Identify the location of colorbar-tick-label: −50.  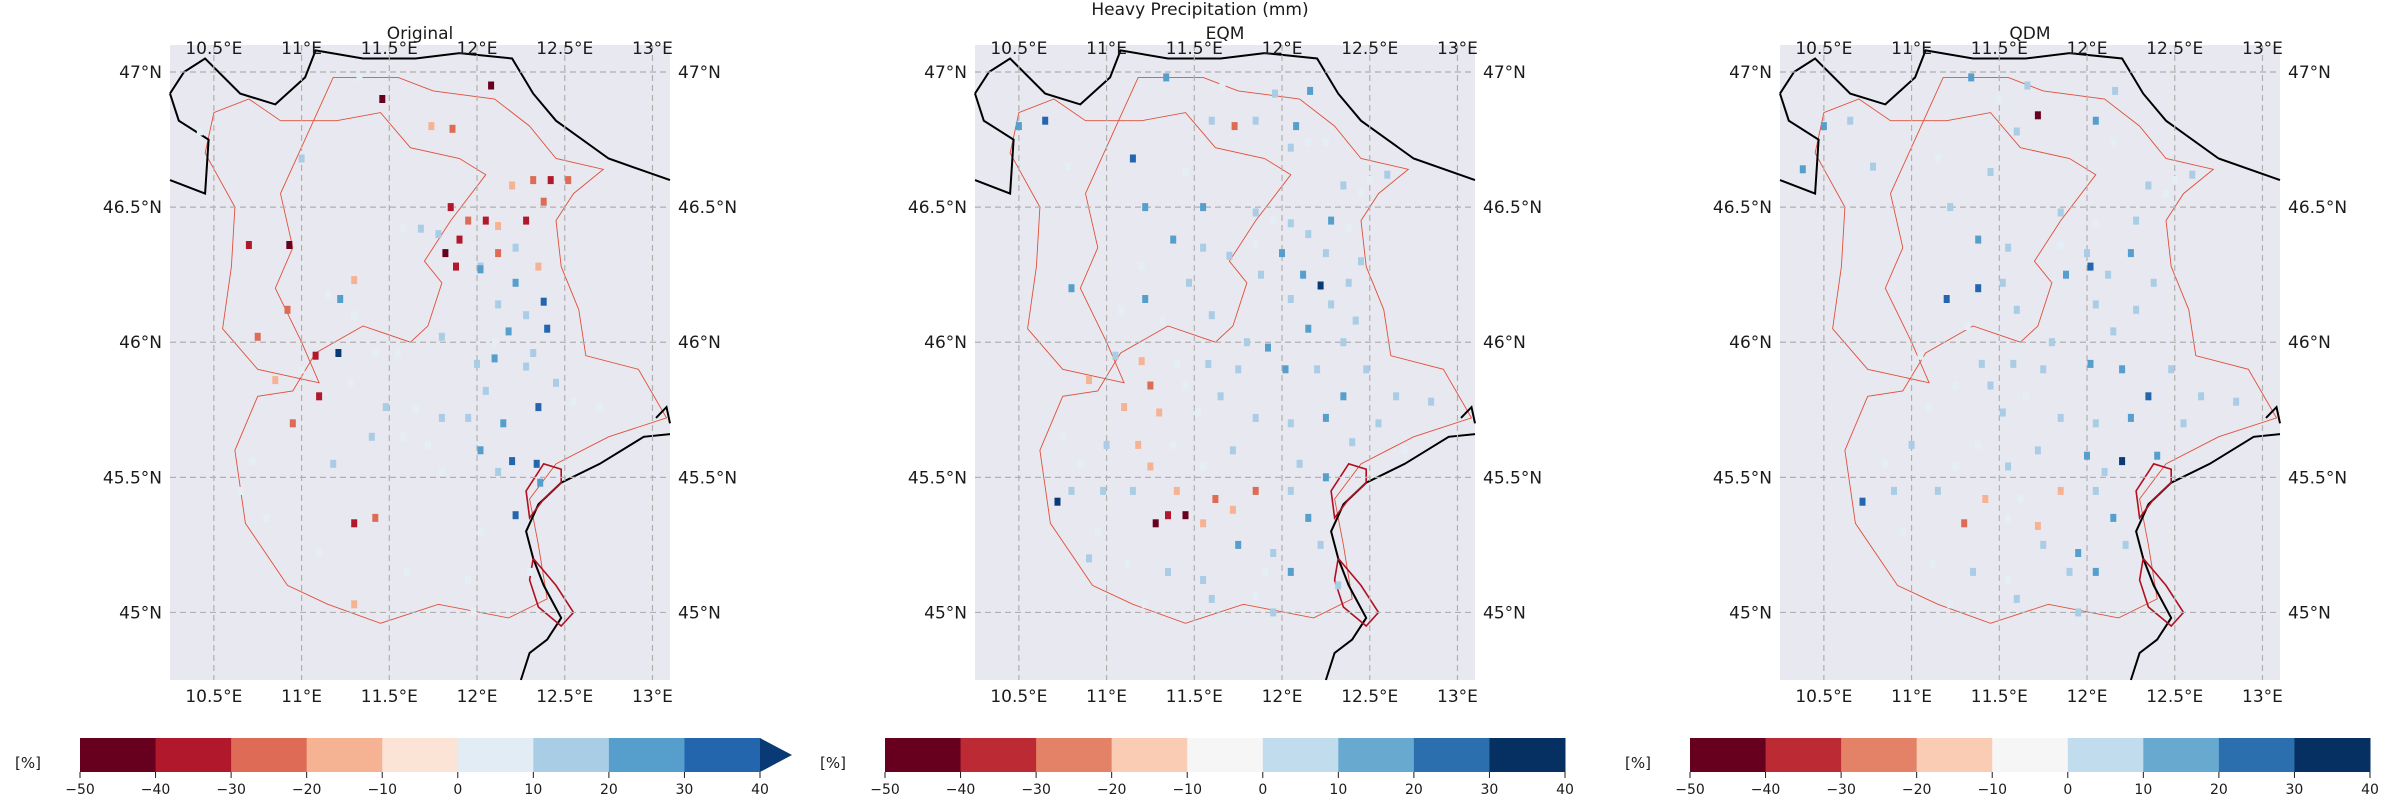
(1690, 790).